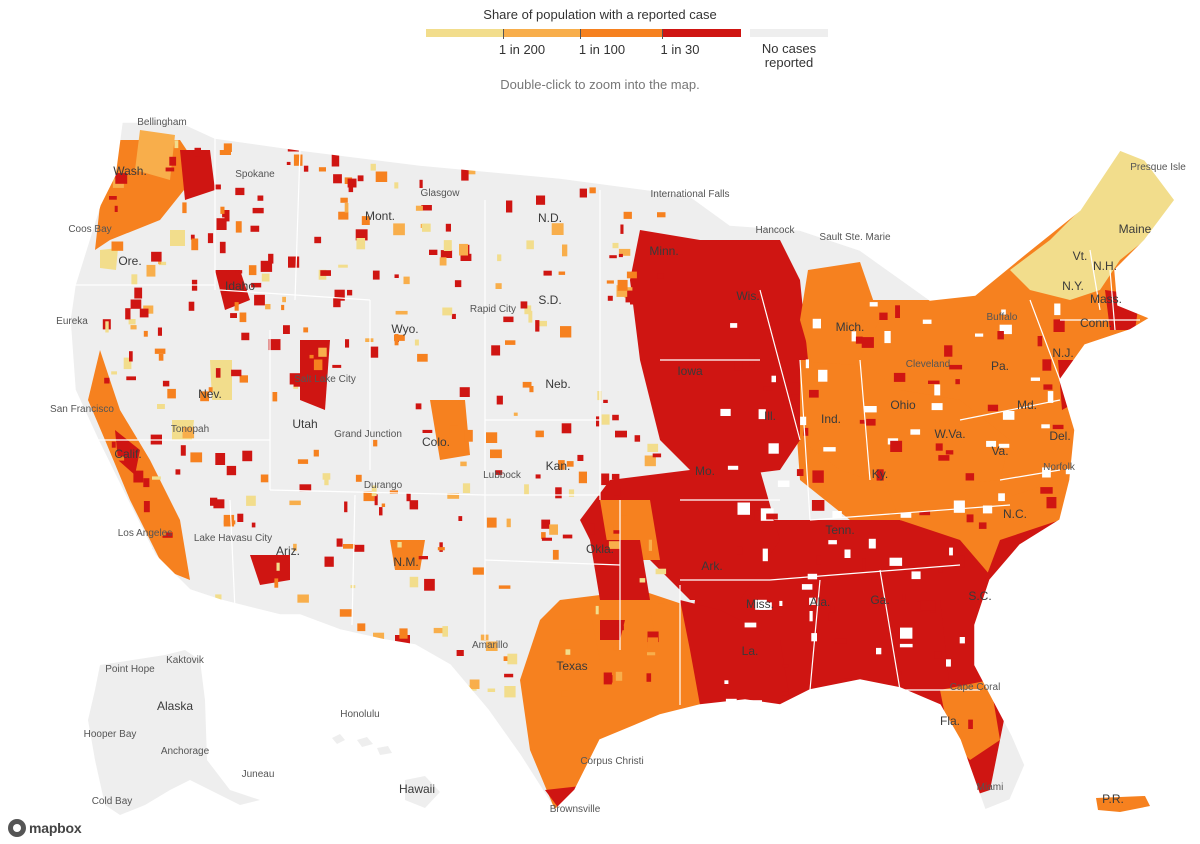 This screenshot has width=1200, height=844. Describe the element at coordinates (690, 194) in the screenshot. I see `place-label: International Falls` at that location.